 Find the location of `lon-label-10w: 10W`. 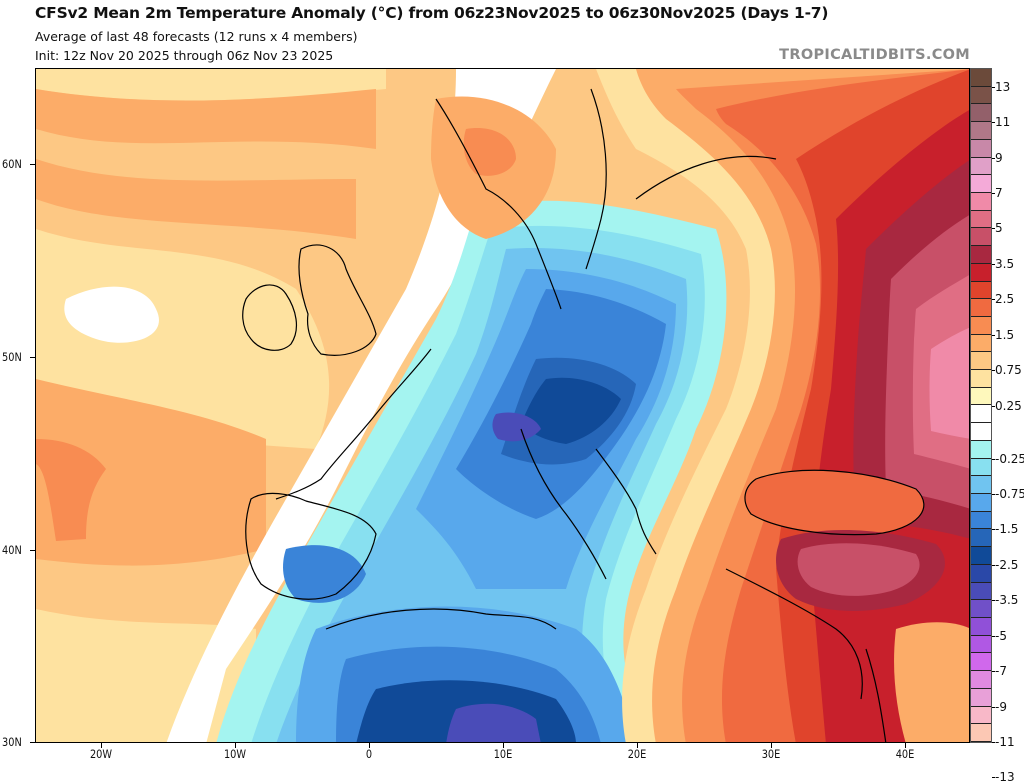

lon-label-10w: 10W is located at coordinates (235, 754).